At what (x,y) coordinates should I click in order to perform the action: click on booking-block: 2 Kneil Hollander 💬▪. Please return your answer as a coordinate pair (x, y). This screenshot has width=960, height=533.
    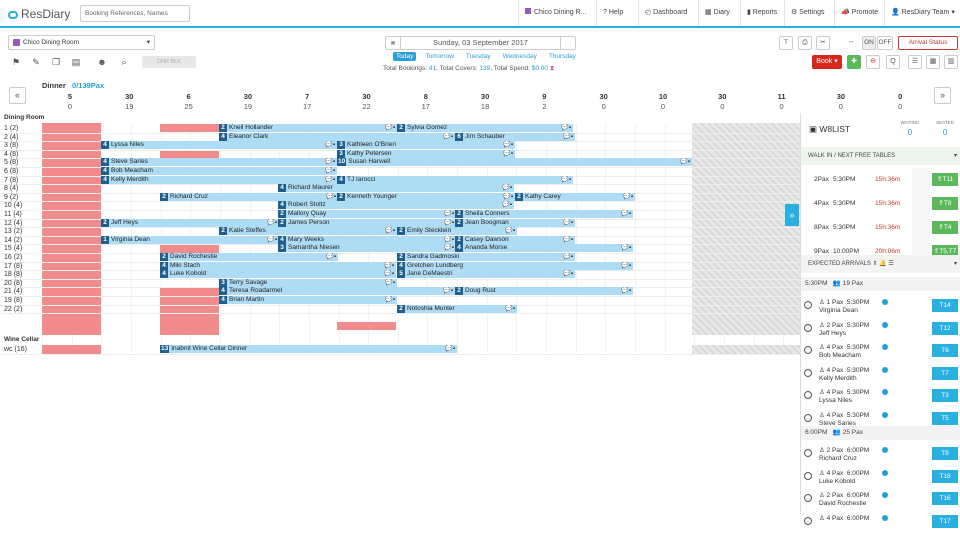
    Looking at the image, I should click on (308, 128).